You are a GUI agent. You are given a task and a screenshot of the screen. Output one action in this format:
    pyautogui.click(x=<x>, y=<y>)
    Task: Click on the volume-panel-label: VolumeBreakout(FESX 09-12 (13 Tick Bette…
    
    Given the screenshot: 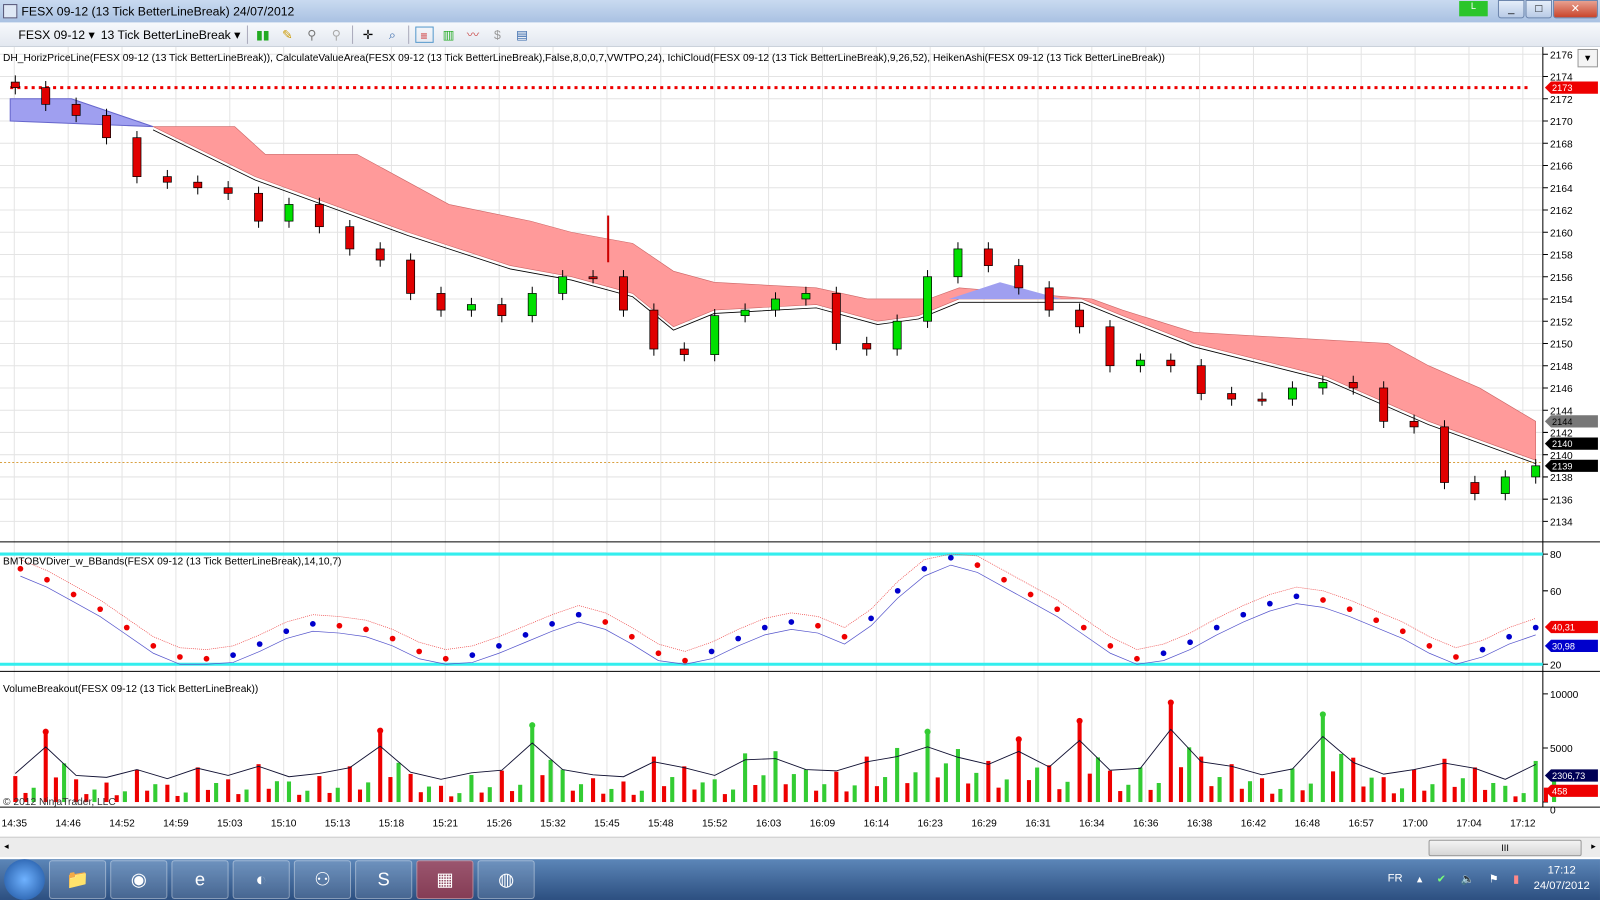 What is the action you would take?
    pyautogui.click(x=131, y=689)
    